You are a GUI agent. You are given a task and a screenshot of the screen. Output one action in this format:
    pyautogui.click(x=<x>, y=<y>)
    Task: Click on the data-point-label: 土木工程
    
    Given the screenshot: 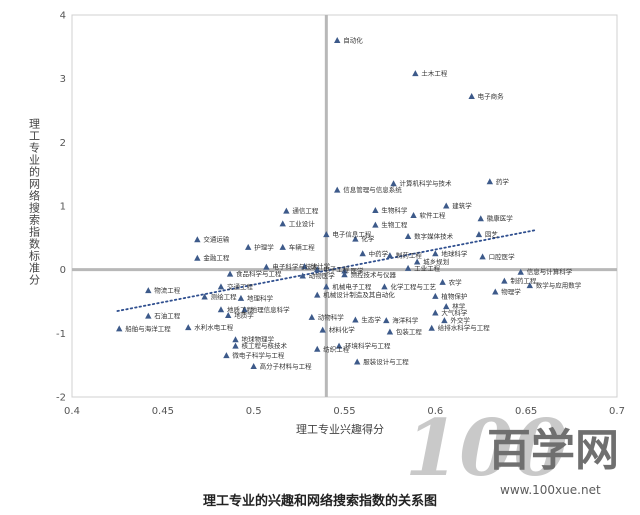 What is the action you would take?
    pyautogui.click(x=434, y=73)
    